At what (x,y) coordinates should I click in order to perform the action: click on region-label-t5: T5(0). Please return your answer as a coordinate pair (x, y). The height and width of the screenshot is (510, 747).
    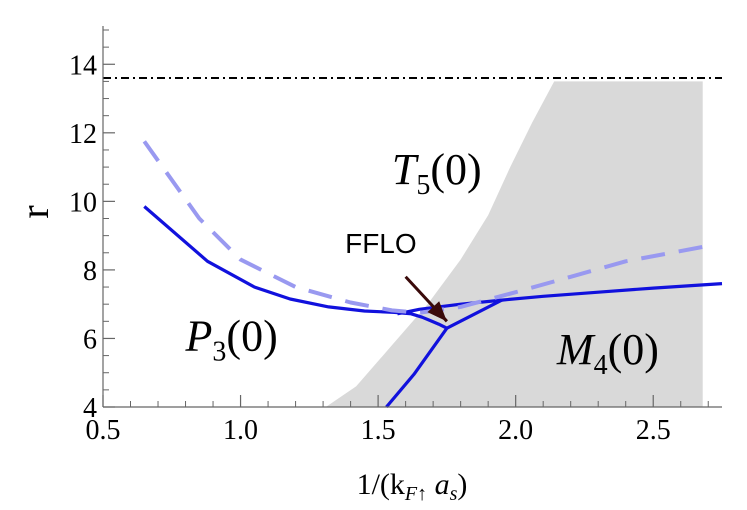
    Looking at the image, I should click on (437, 173).